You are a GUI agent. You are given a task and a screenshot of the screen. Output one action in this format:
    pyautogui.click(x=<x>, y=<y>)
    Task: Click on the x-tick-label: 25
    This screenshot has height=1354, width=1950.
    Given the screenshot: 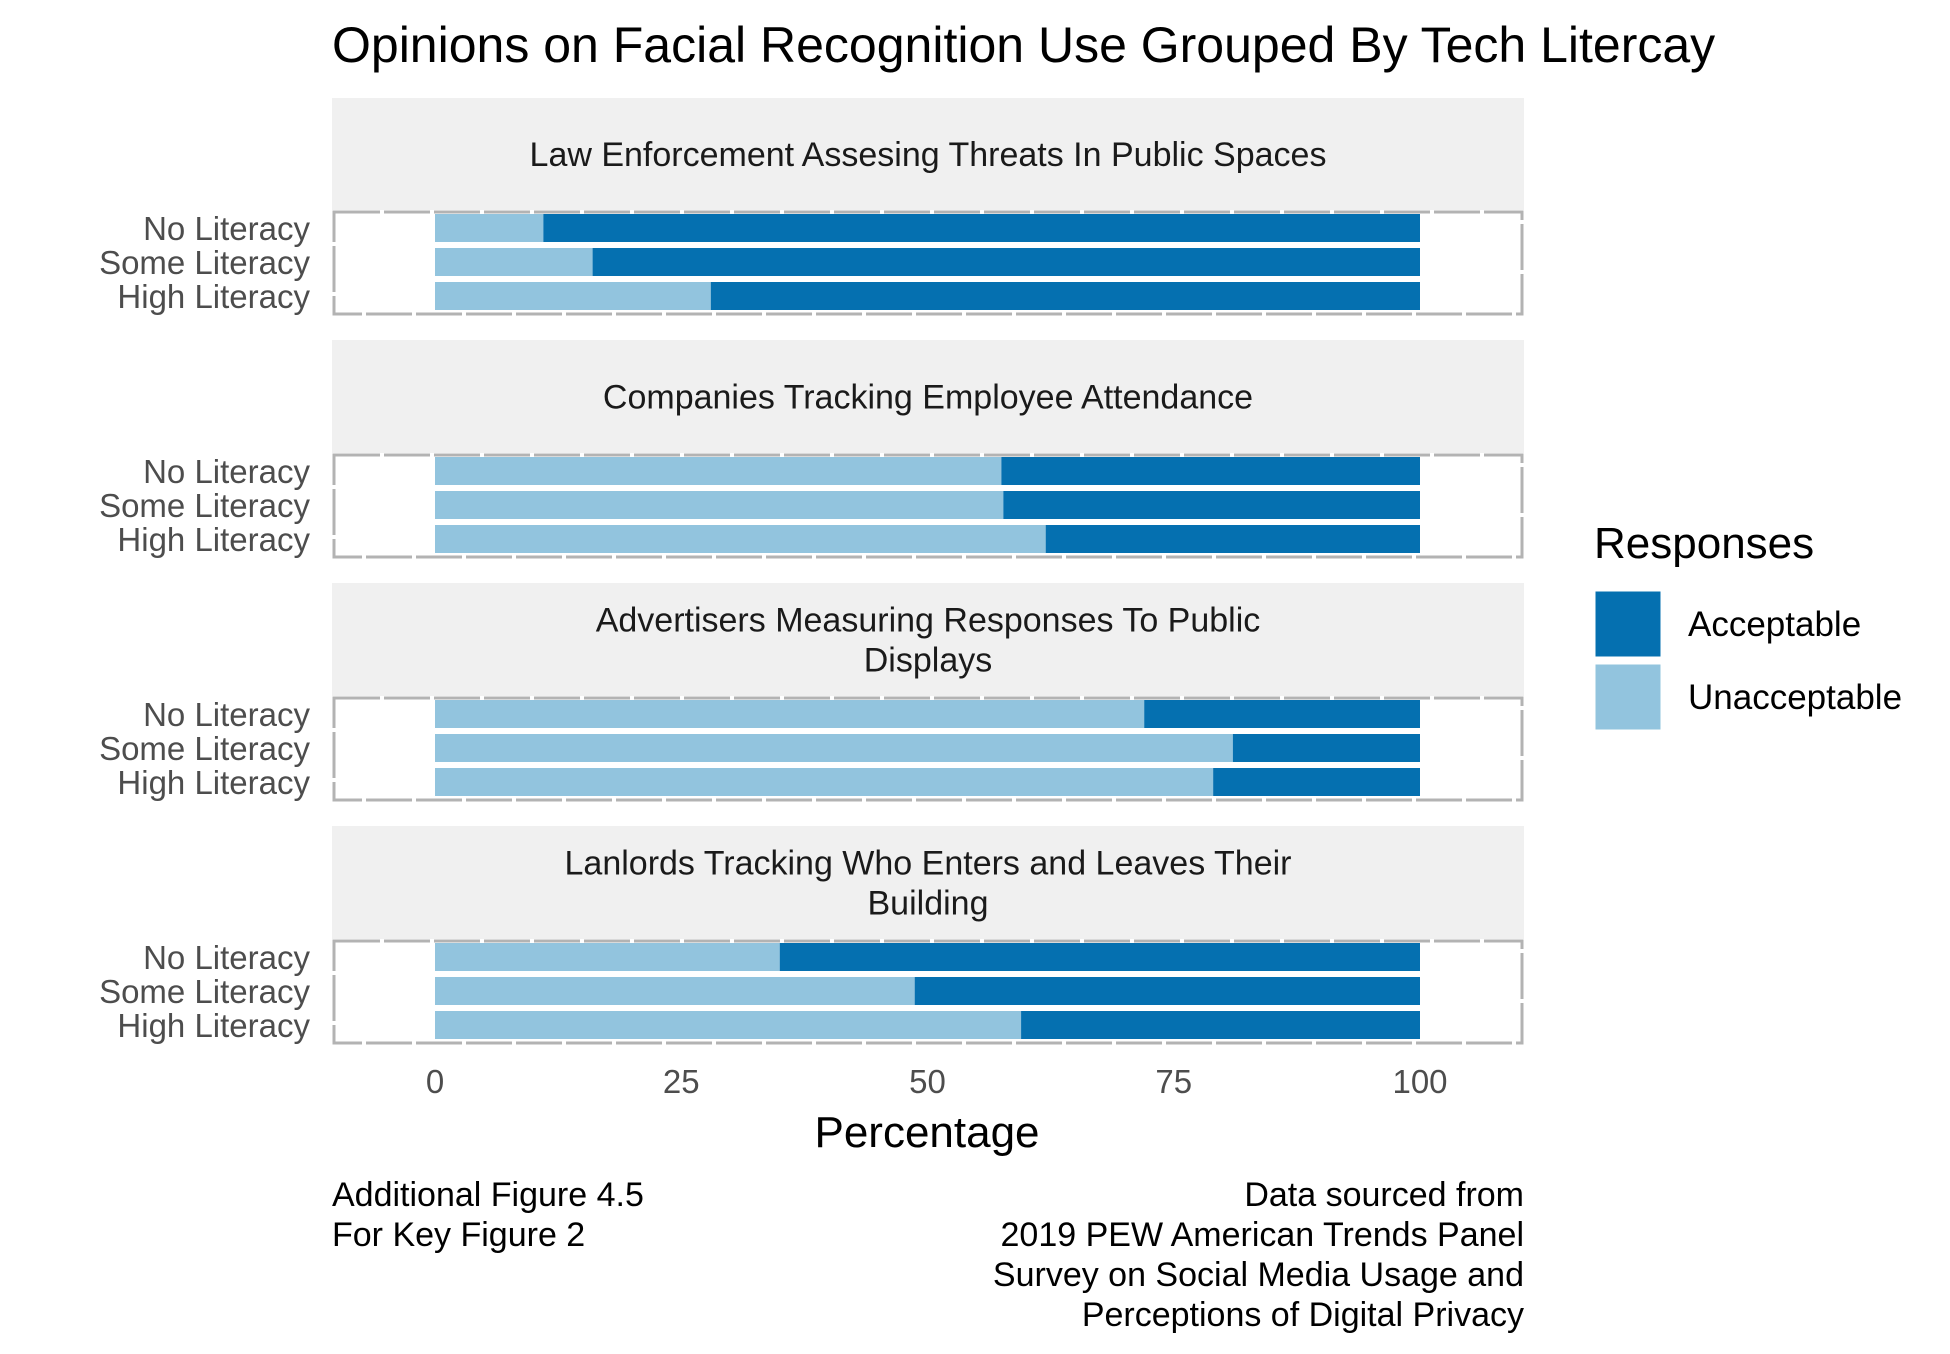 What is the action you would take?
    pyautogui.click(x=681, y=1081)
    